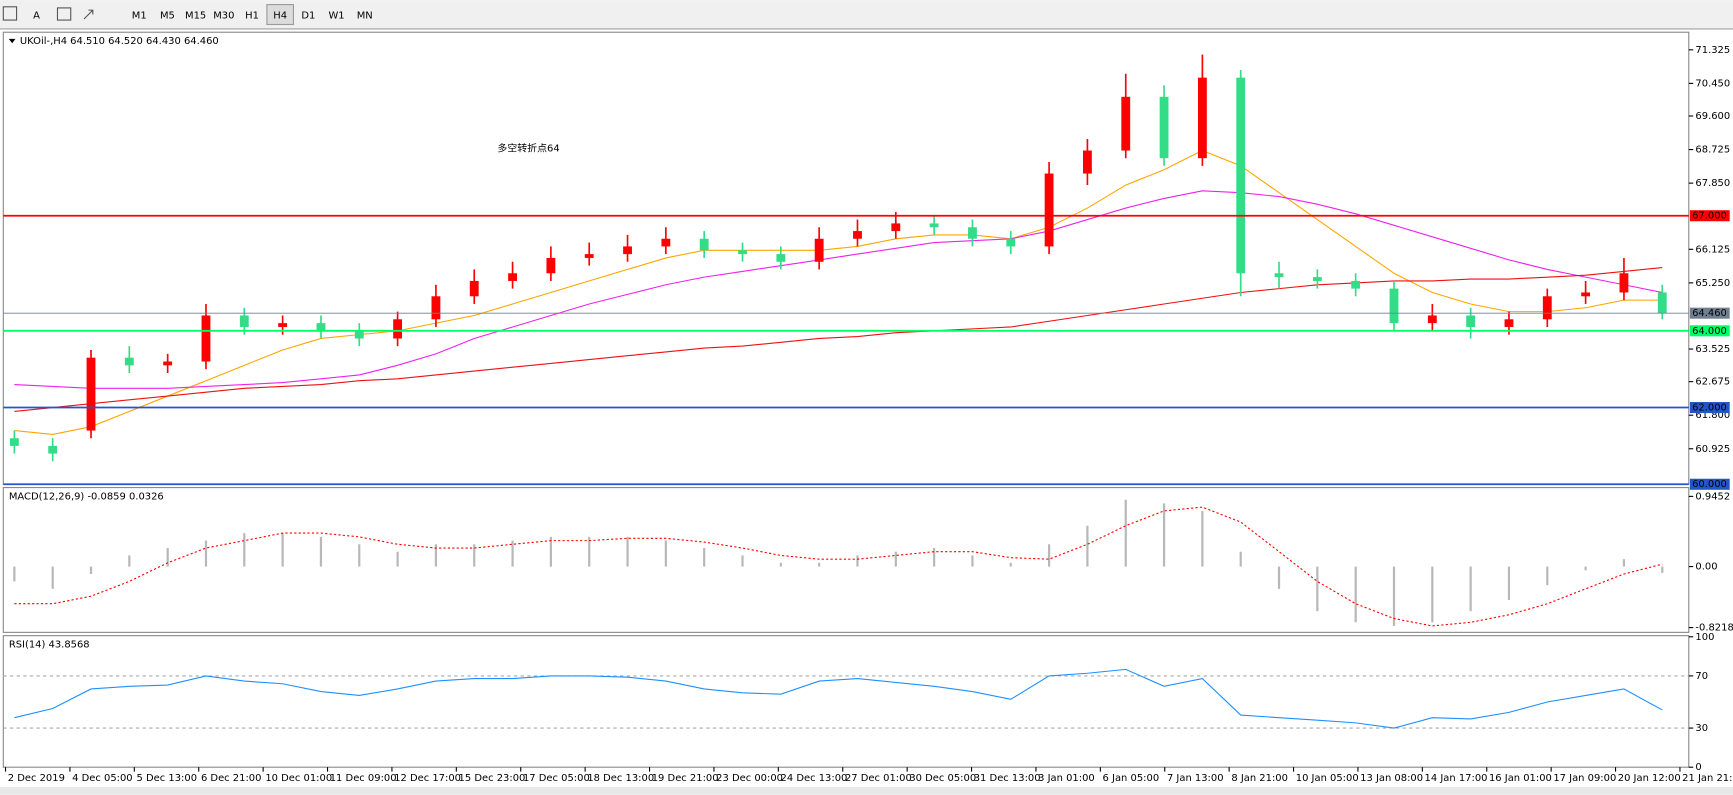 This screenshot has width=1733, height=795. Describe the element at coordinates (36, 778) in the screenshot. I see `time-label: 2 Dec 2019` at that location.